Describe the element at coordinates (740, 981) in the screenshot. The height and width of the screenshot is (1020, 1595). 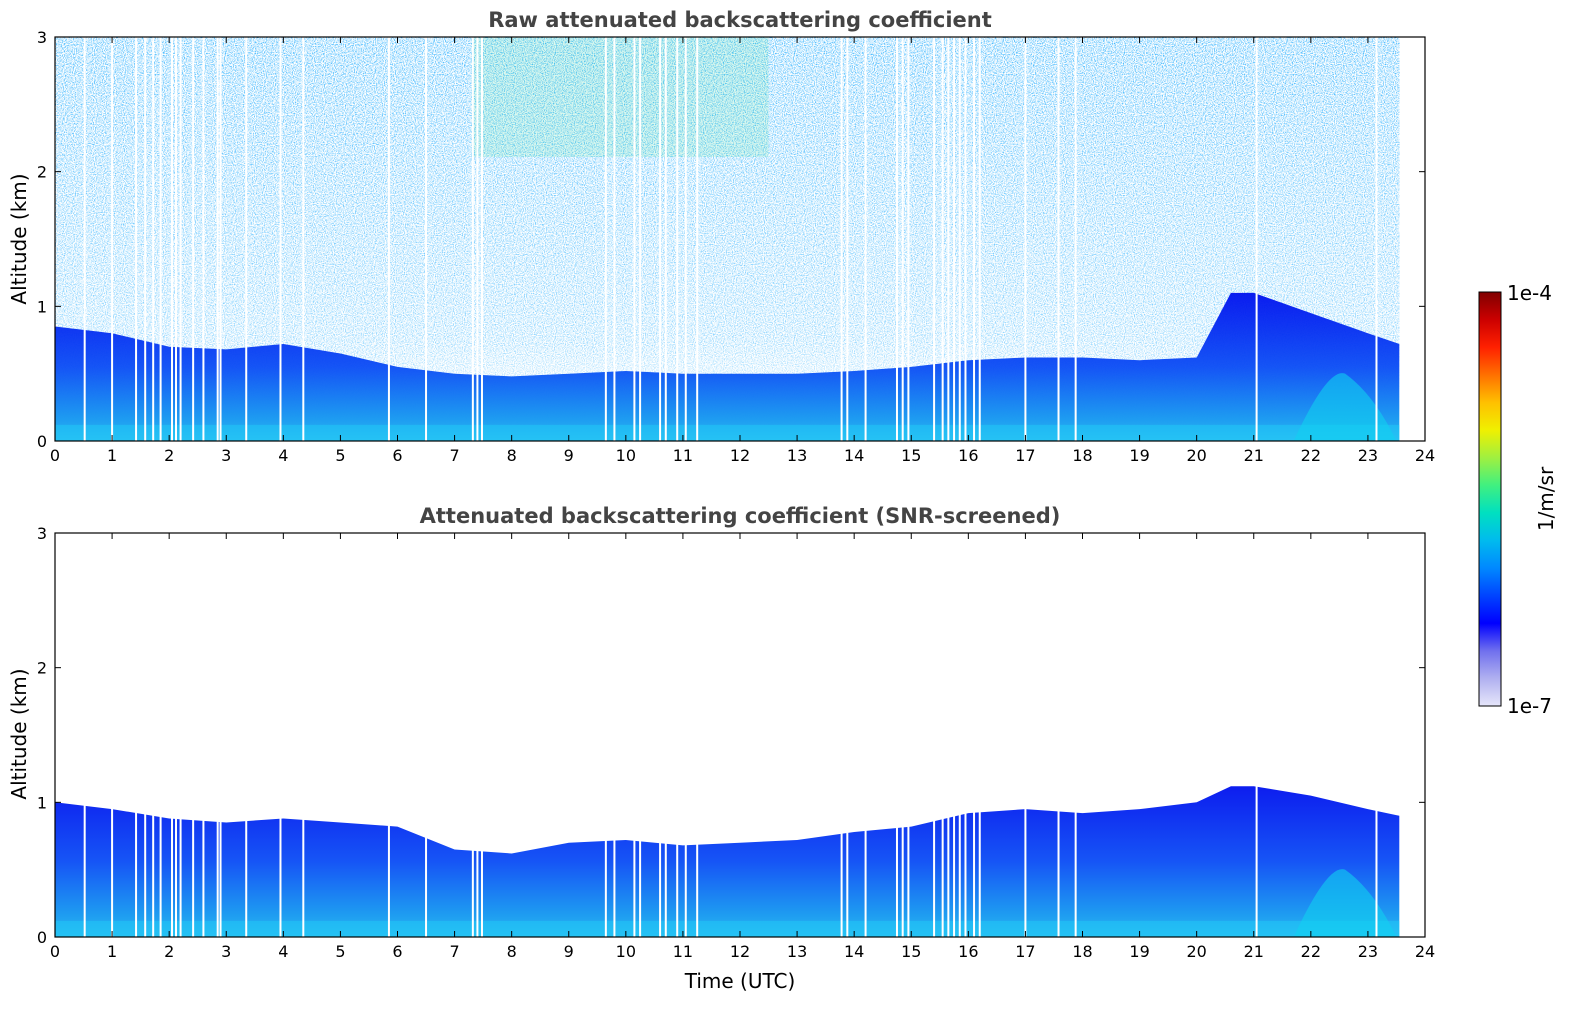
I see `x-axis-label: Time (UTC)` at that location.